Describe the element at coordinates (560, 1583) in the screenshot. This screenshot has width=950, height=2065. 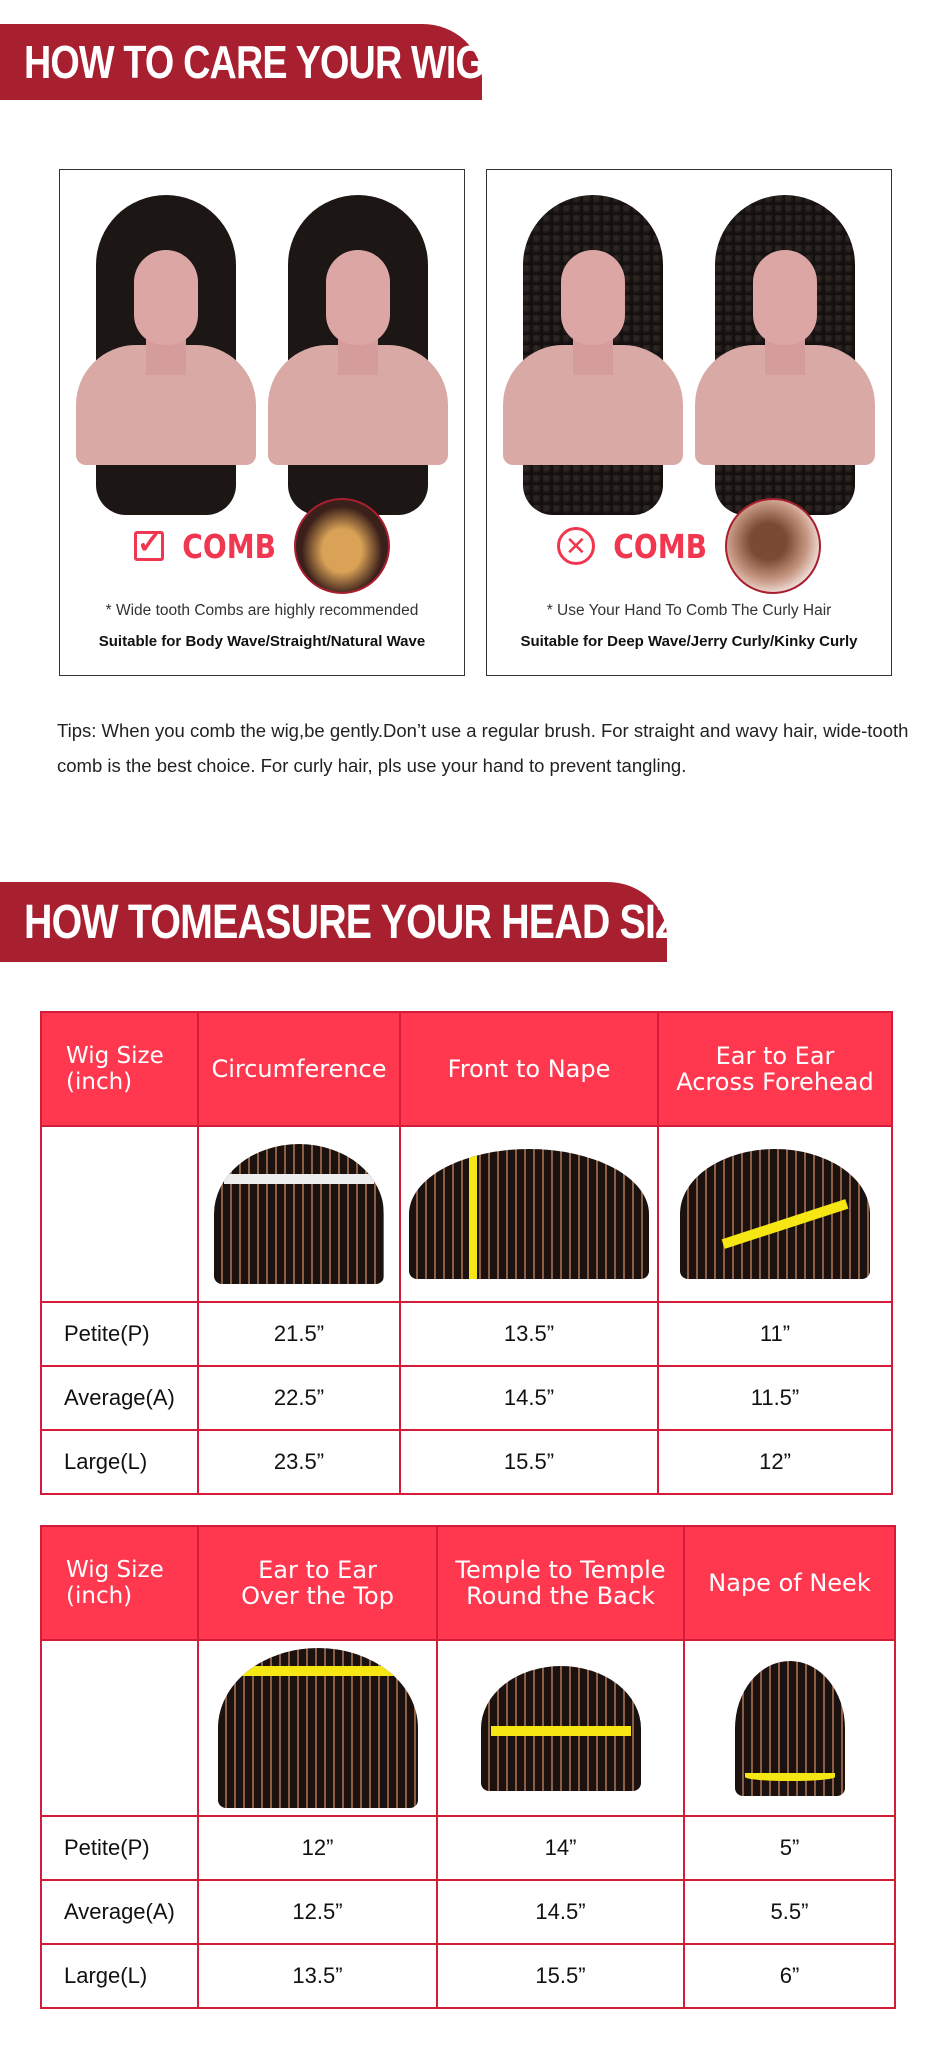
I see `column-header: Temple to Temple Round the Back` at that location.